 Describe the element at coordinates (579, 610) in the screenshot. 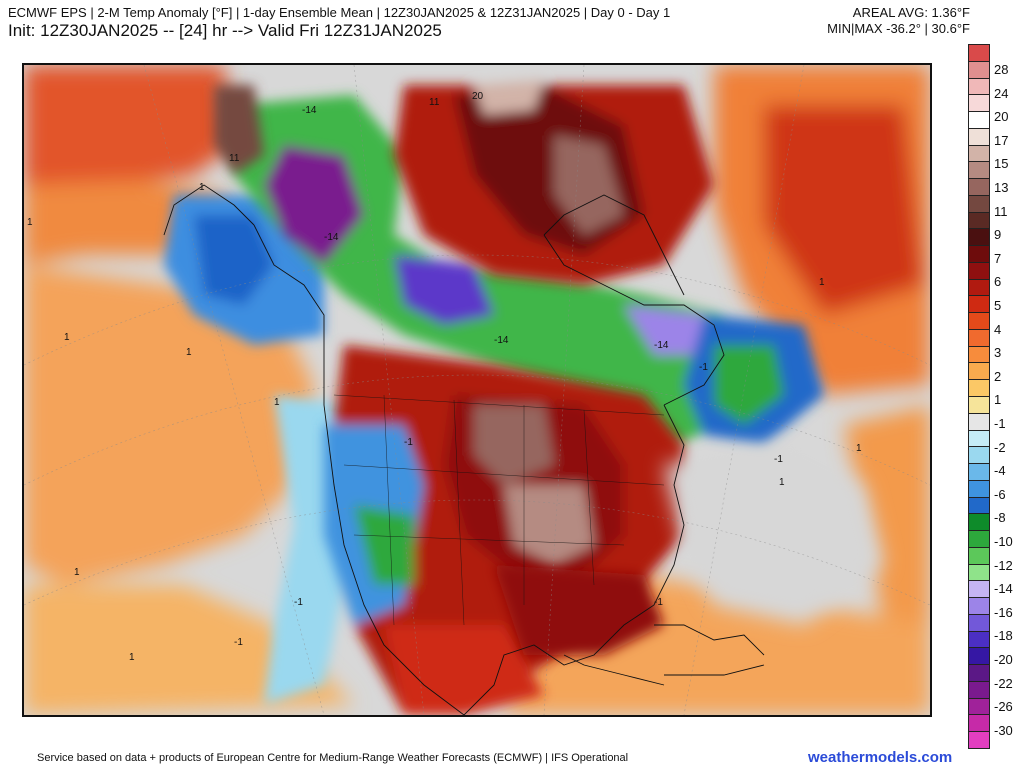

I see `gulf-region` at that location.